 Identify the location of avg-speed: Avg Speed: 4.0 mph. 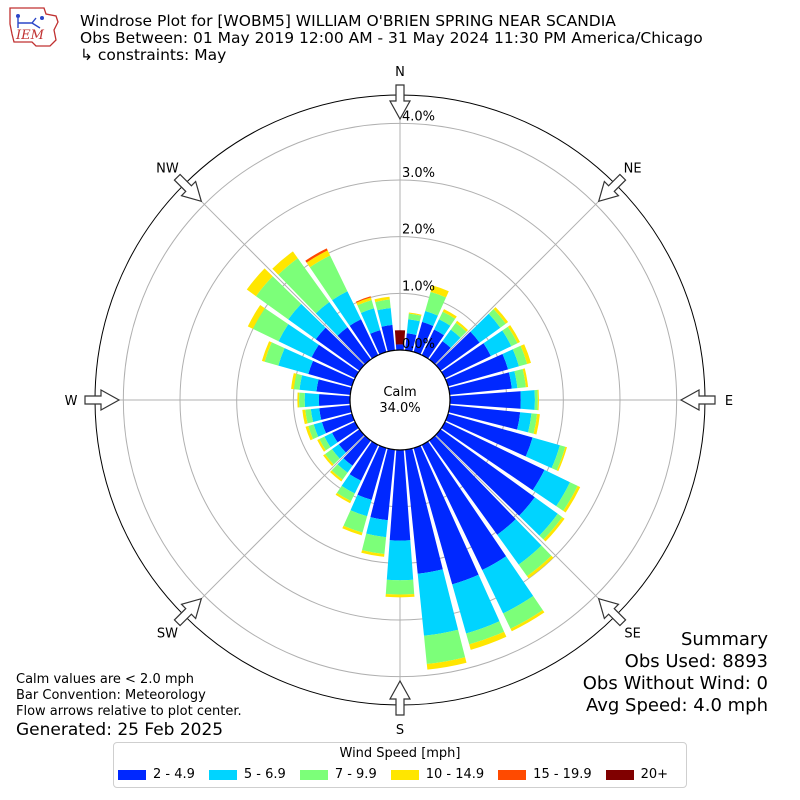
(677, 705).